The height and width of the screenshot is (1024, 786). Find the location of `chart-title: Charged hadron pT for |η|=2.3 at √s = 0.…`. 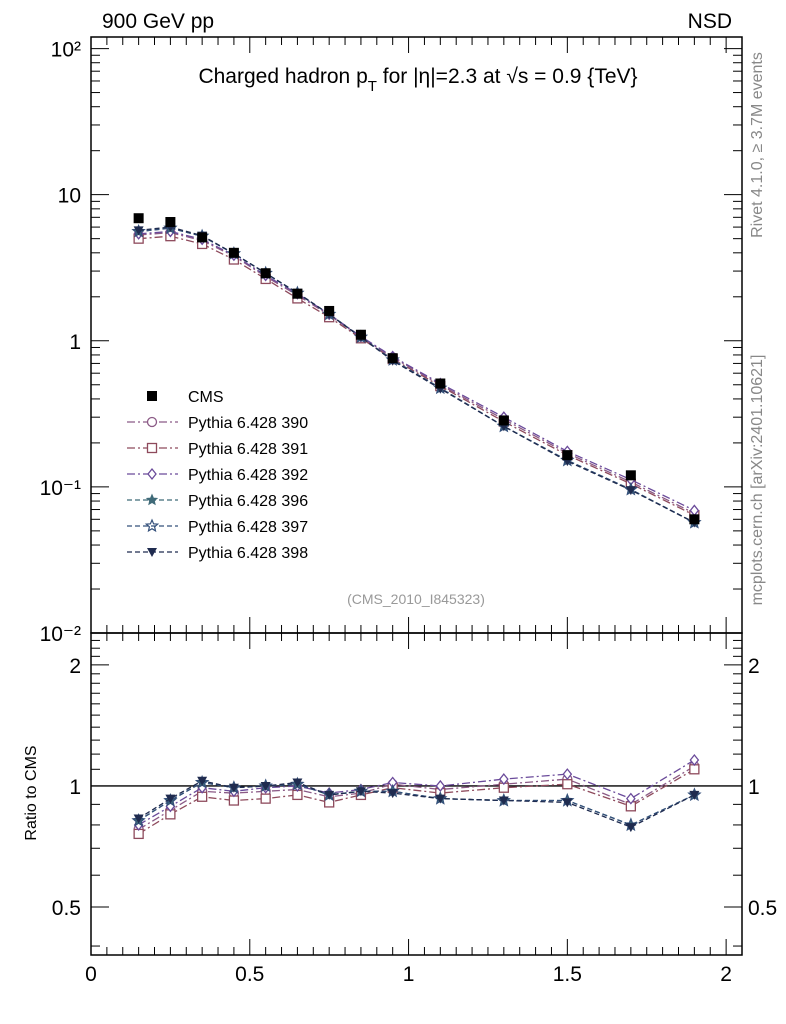

chart-title: Charged hadron pT for |η|=2.3 at √s = 0.… is located at coordinates (417, 80).